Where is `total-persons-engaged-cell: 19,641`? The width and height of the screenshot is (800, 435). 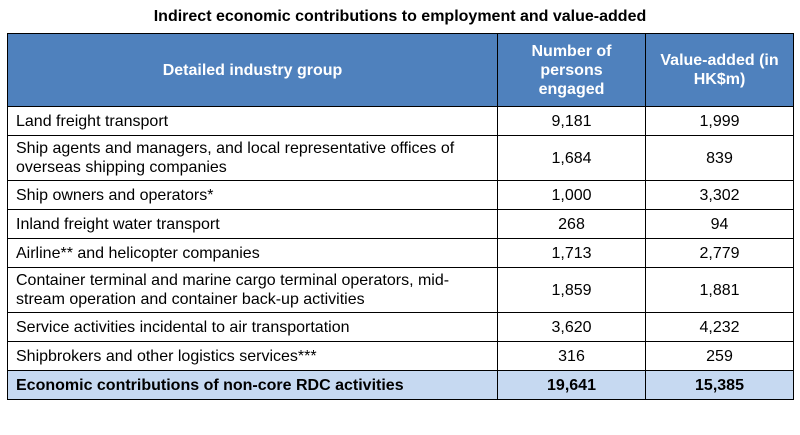 total-persons-engaged-cell: 19,641 is located at coordinates (571, 385).